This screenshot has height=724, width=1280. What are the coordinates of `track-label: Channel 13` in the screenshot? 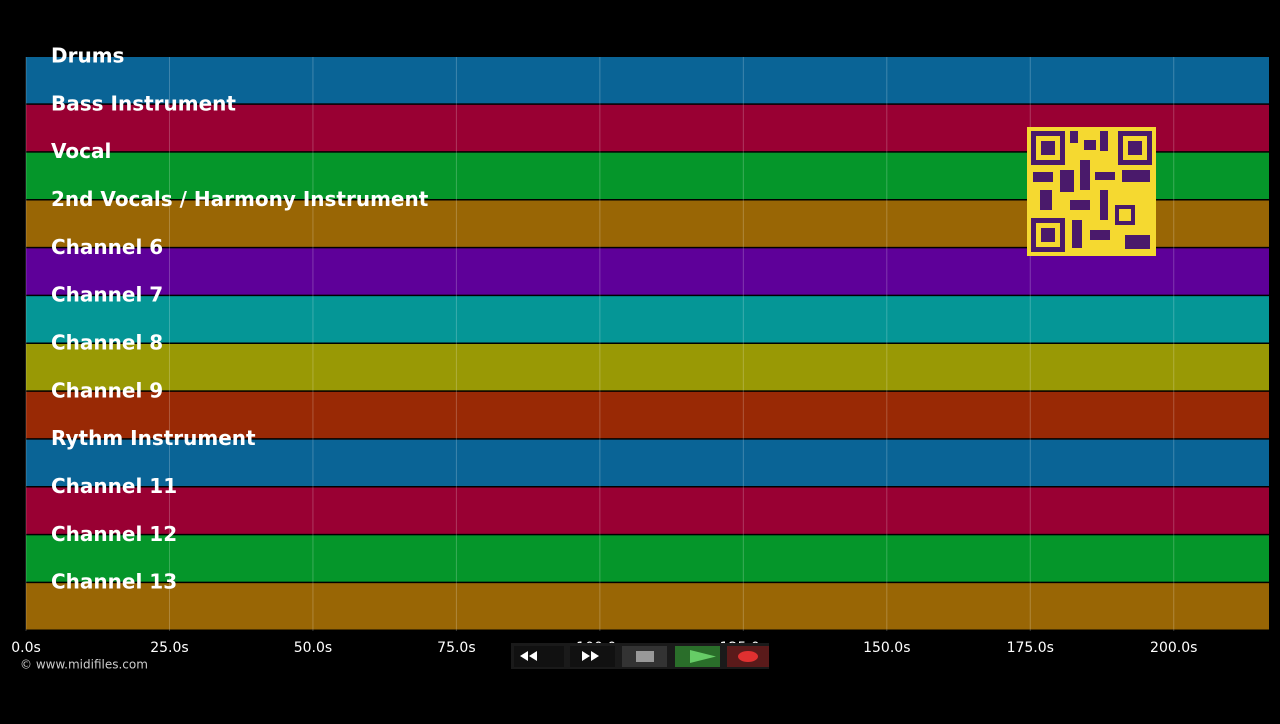 It's located at (114, 582).